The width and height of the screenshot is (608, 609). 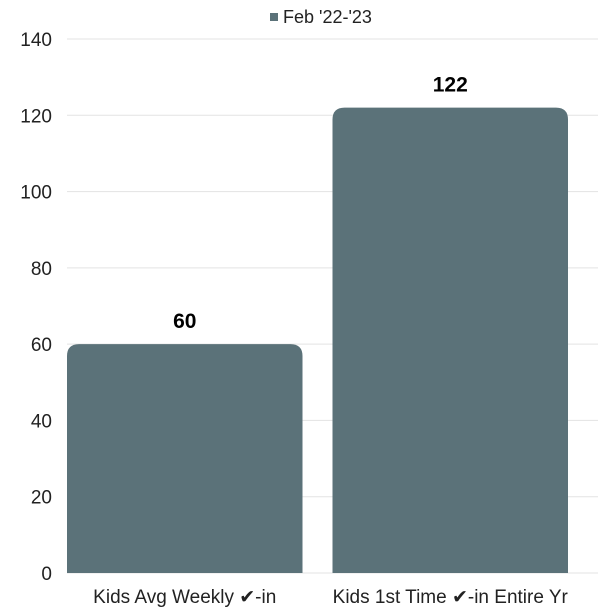 What do you see at coordinates (41, 345) in the screenshot?
I see `y-tick-label: 60` at bounding box center [41, 345].